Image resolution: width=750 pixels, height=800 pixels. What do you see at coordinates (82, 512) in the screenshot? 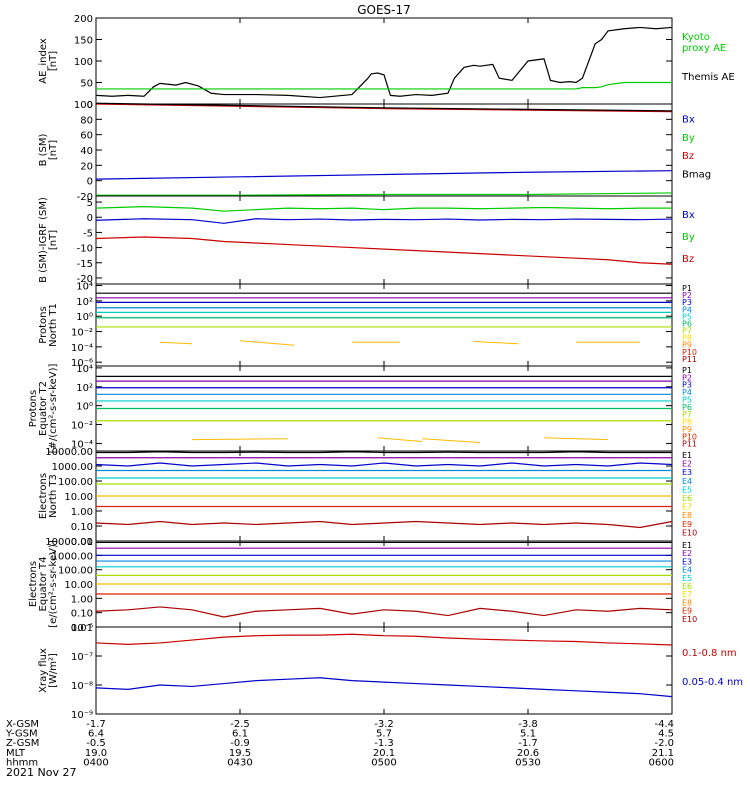
I see `y-tick-label: 1.00` at bounding box center [82, 512].